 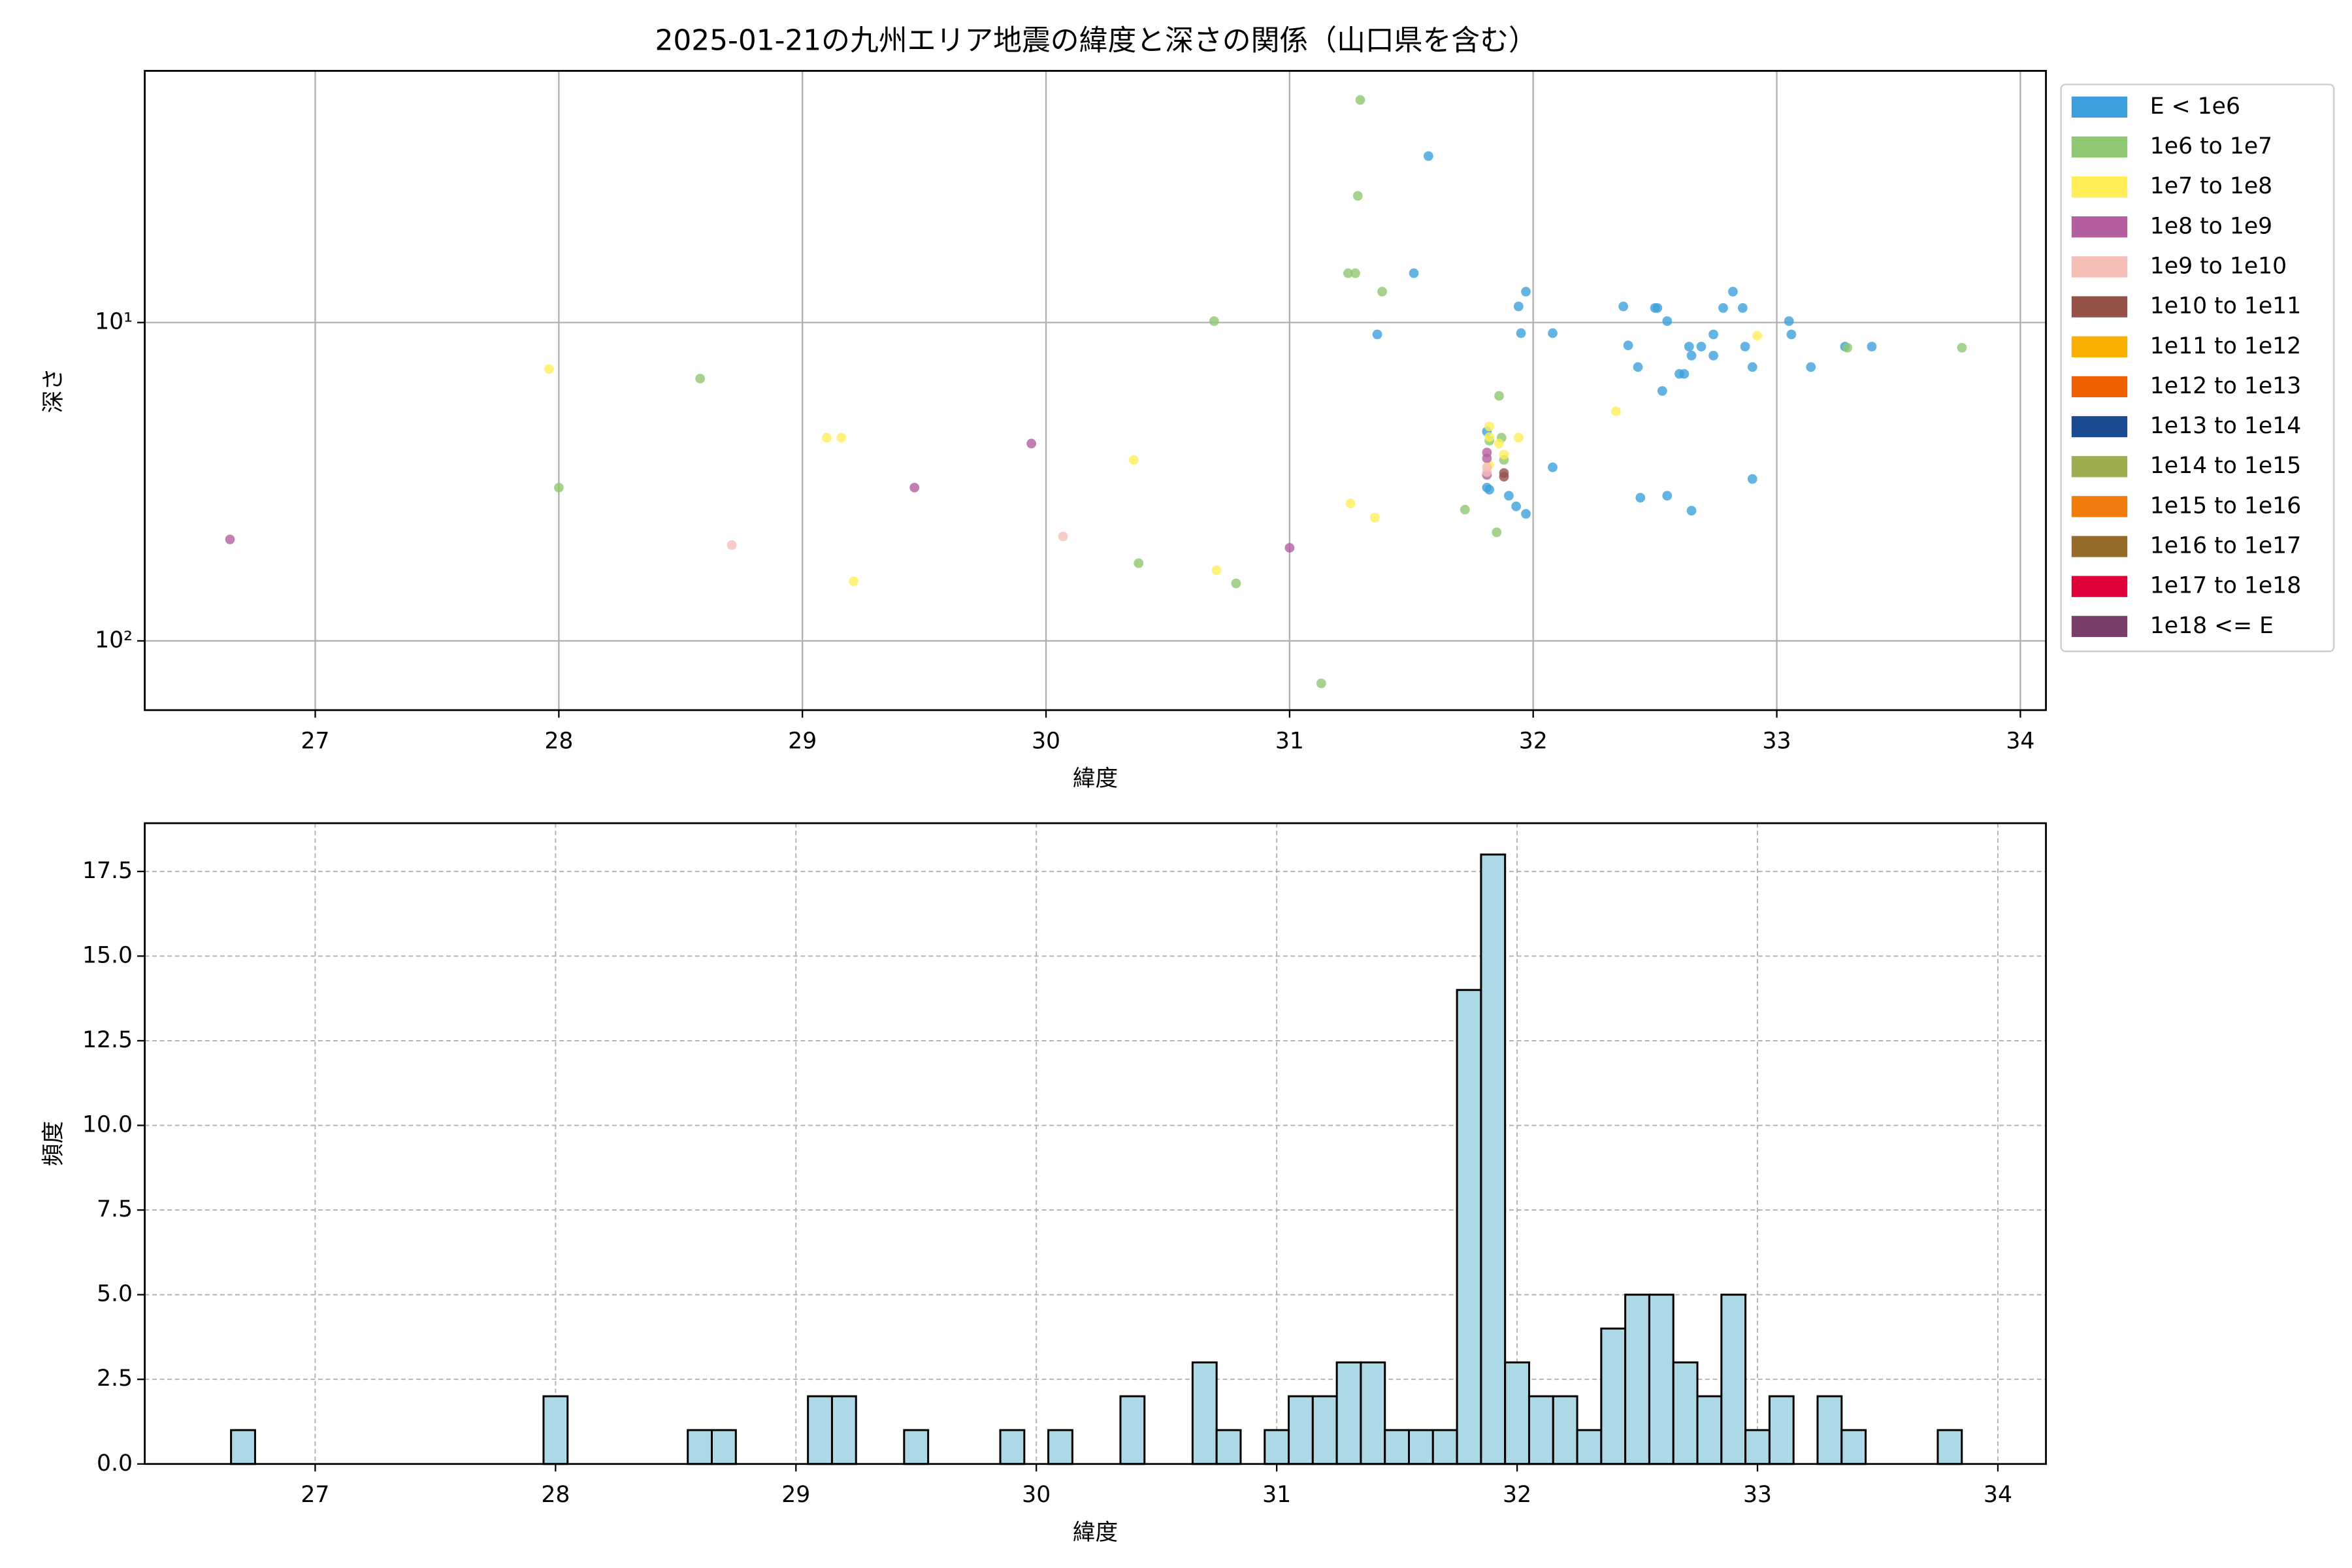 What do you see at coordinates (2225, 546) in the screenshot?
I see `legend-label: 1e16 to 1e17` at bounding box center [2225, 546].